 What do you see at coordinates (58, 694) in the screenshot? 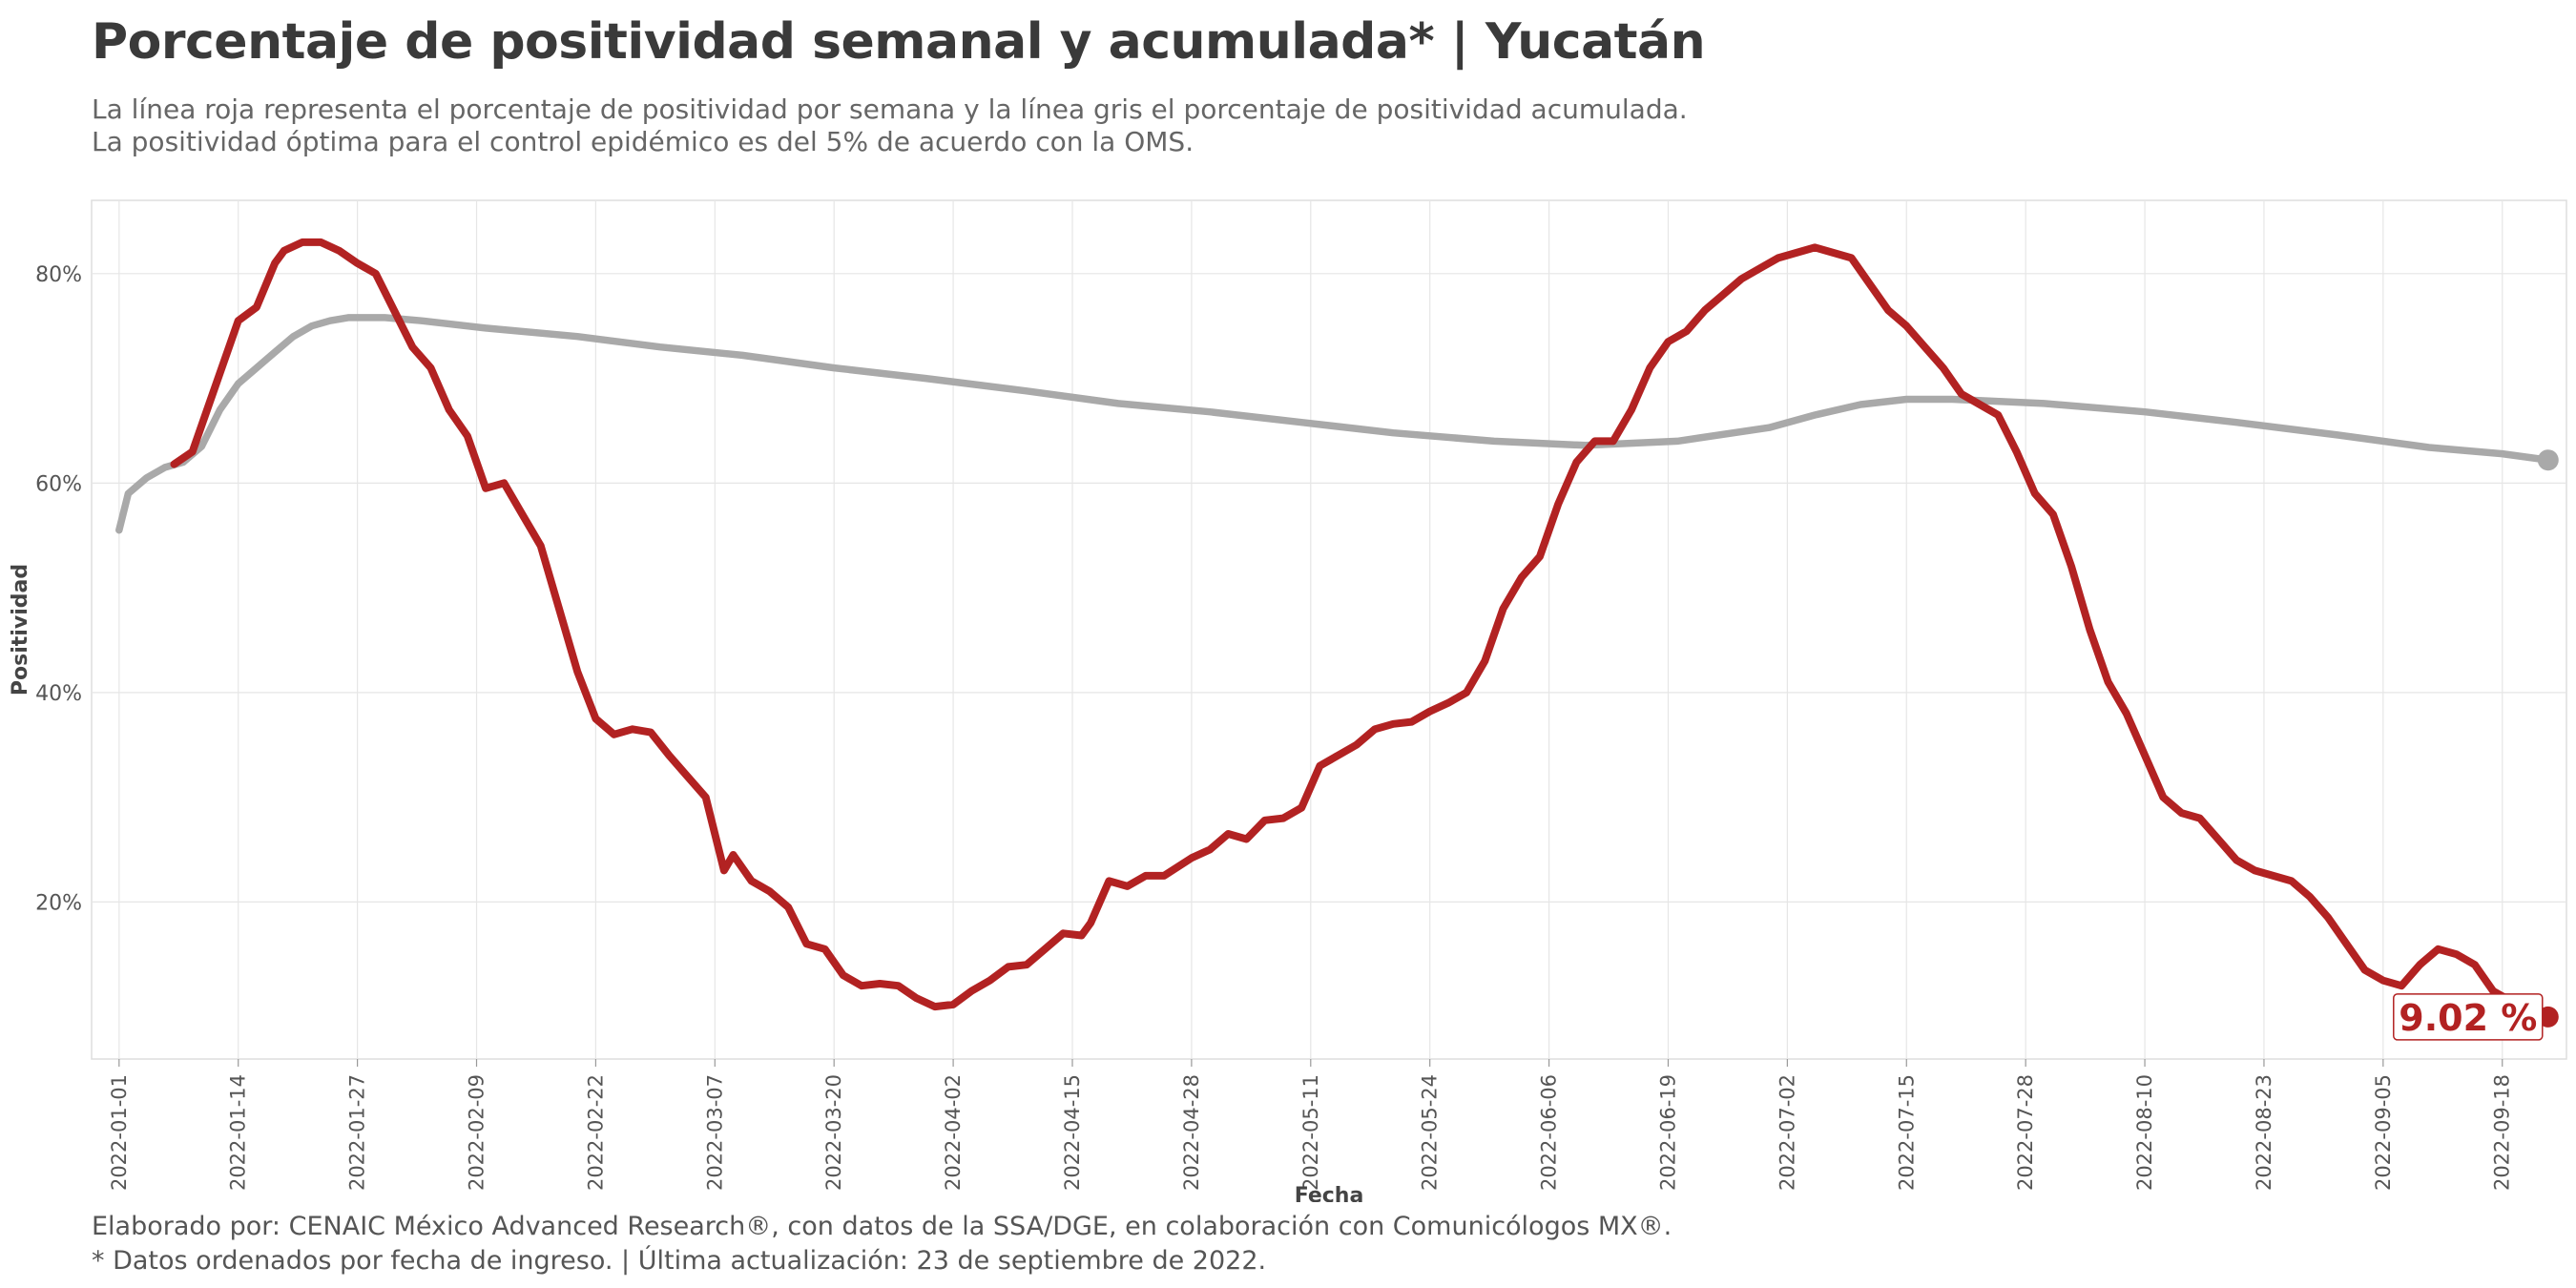
I see `y-tick-label: 40%` at bounding box center [58, 694].